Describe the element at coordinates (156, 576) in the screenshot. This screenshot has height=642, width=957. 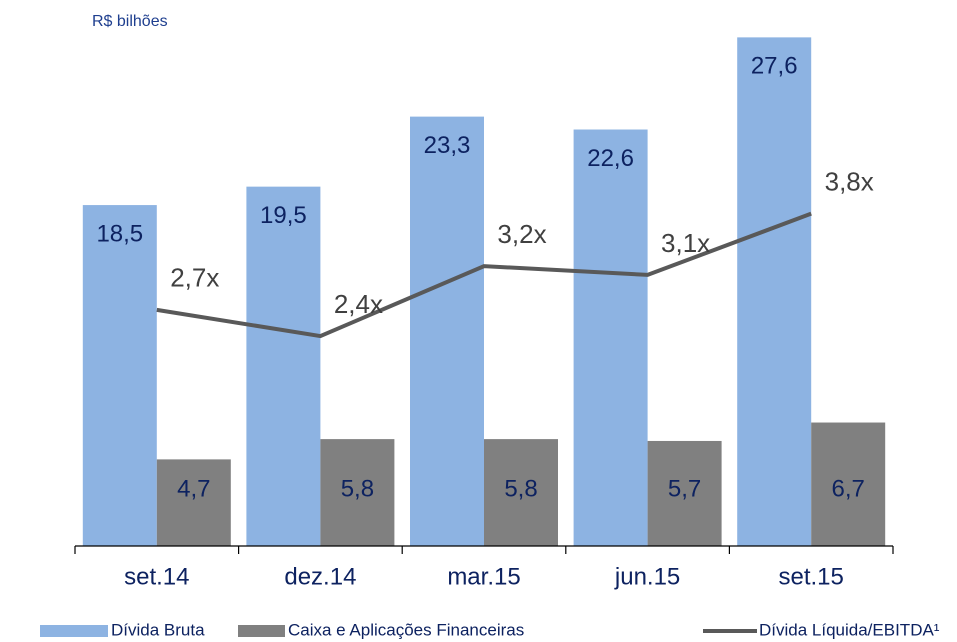
I see `x-tick-label: set.14` at that location.